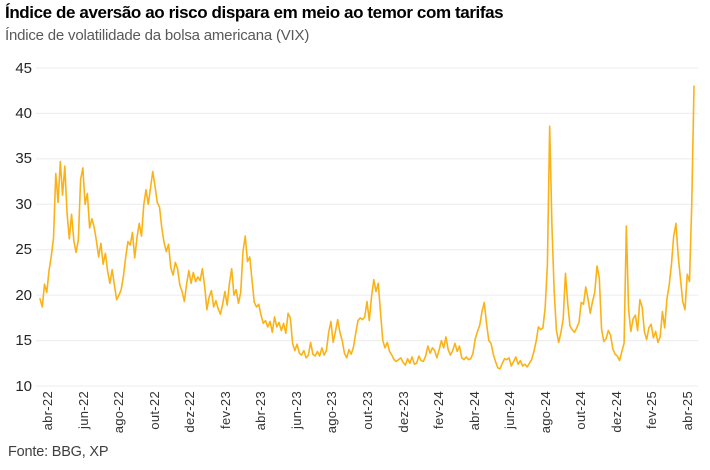 The height and width of the screenshot is (470, 710). Describe the element at coordinates (23, 68) in the screenshot. I see `y-tick-label: 45` at that location.